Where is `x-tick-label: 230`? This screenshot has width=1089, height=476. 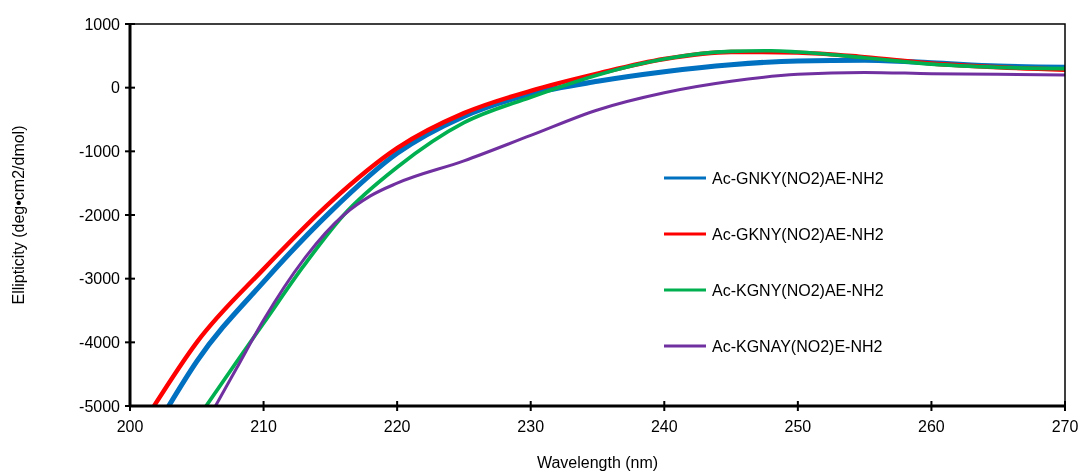
x-tick-label: 230 is located at coordinates (531, 426).